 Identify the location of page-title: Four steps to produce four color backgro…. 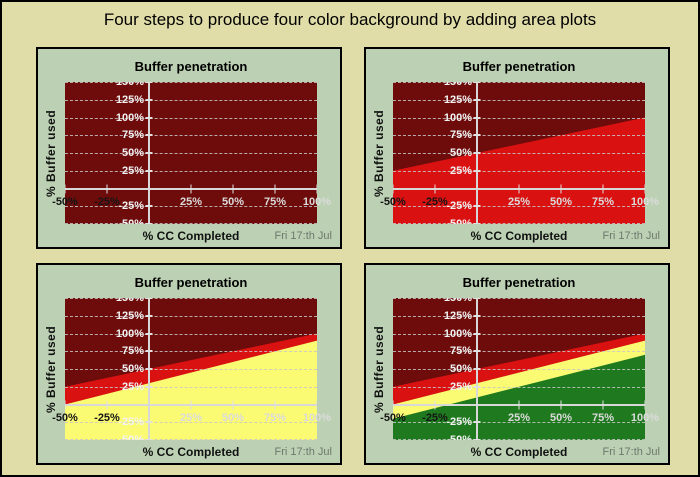
(350, 19).